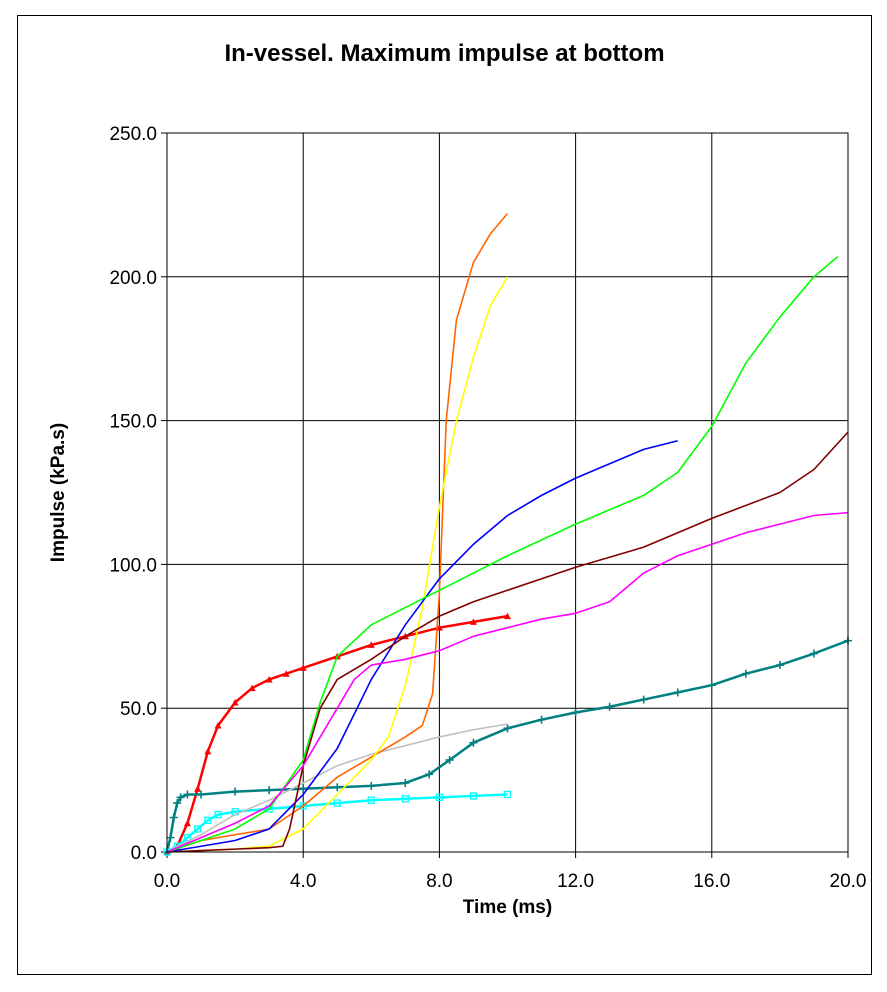 The image size is (887, 992). What do you see at coordinates (133, 565) in the screenshot?
I see `y-tick-label: 100.0` at bounding box center [133, 565].